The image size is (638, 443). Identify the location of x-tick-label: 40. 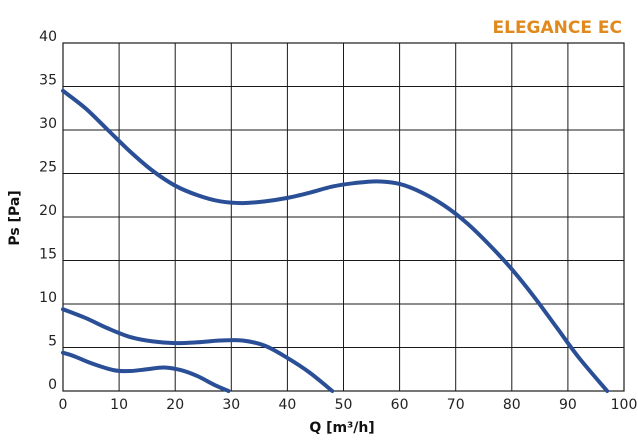
(287, 405).